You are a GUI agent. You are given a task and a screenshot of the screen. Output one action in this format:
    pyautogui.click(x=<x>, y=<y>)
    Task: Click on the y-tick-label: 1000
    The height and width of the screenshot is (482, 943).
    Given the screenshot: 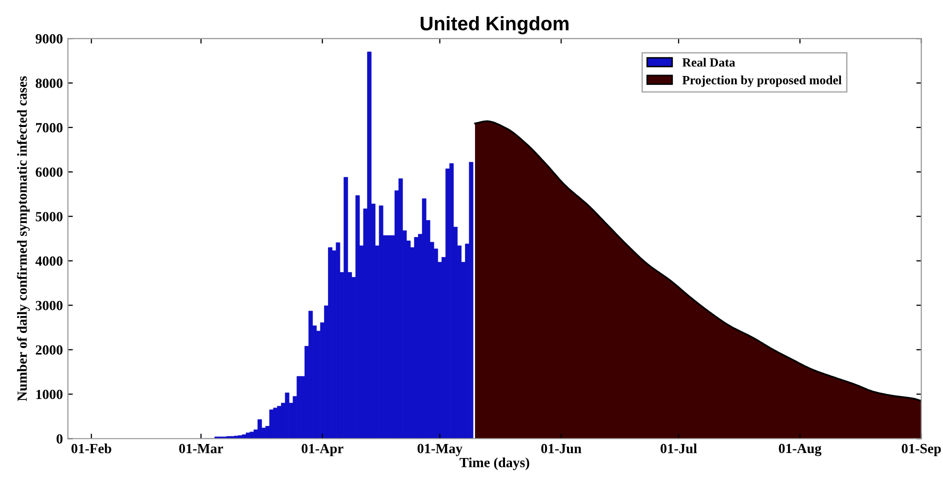 What is the action you would take?
    pyautogui.click(x=49, y=395)
    